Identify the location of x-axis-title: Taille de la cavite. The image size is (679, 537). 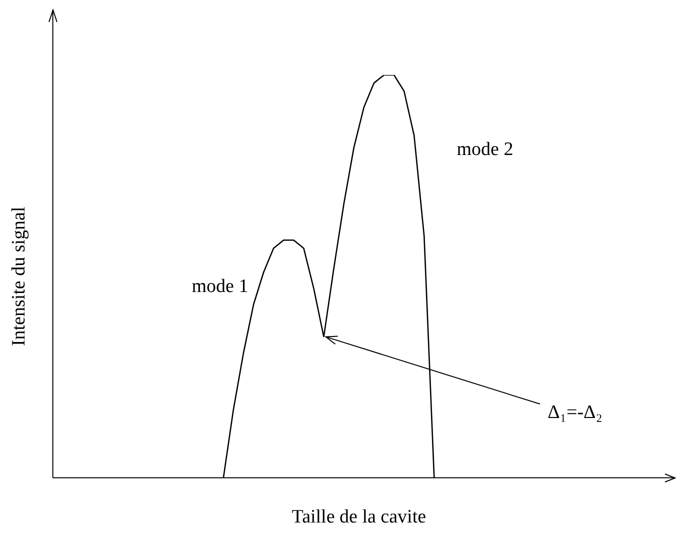
(359, 517).